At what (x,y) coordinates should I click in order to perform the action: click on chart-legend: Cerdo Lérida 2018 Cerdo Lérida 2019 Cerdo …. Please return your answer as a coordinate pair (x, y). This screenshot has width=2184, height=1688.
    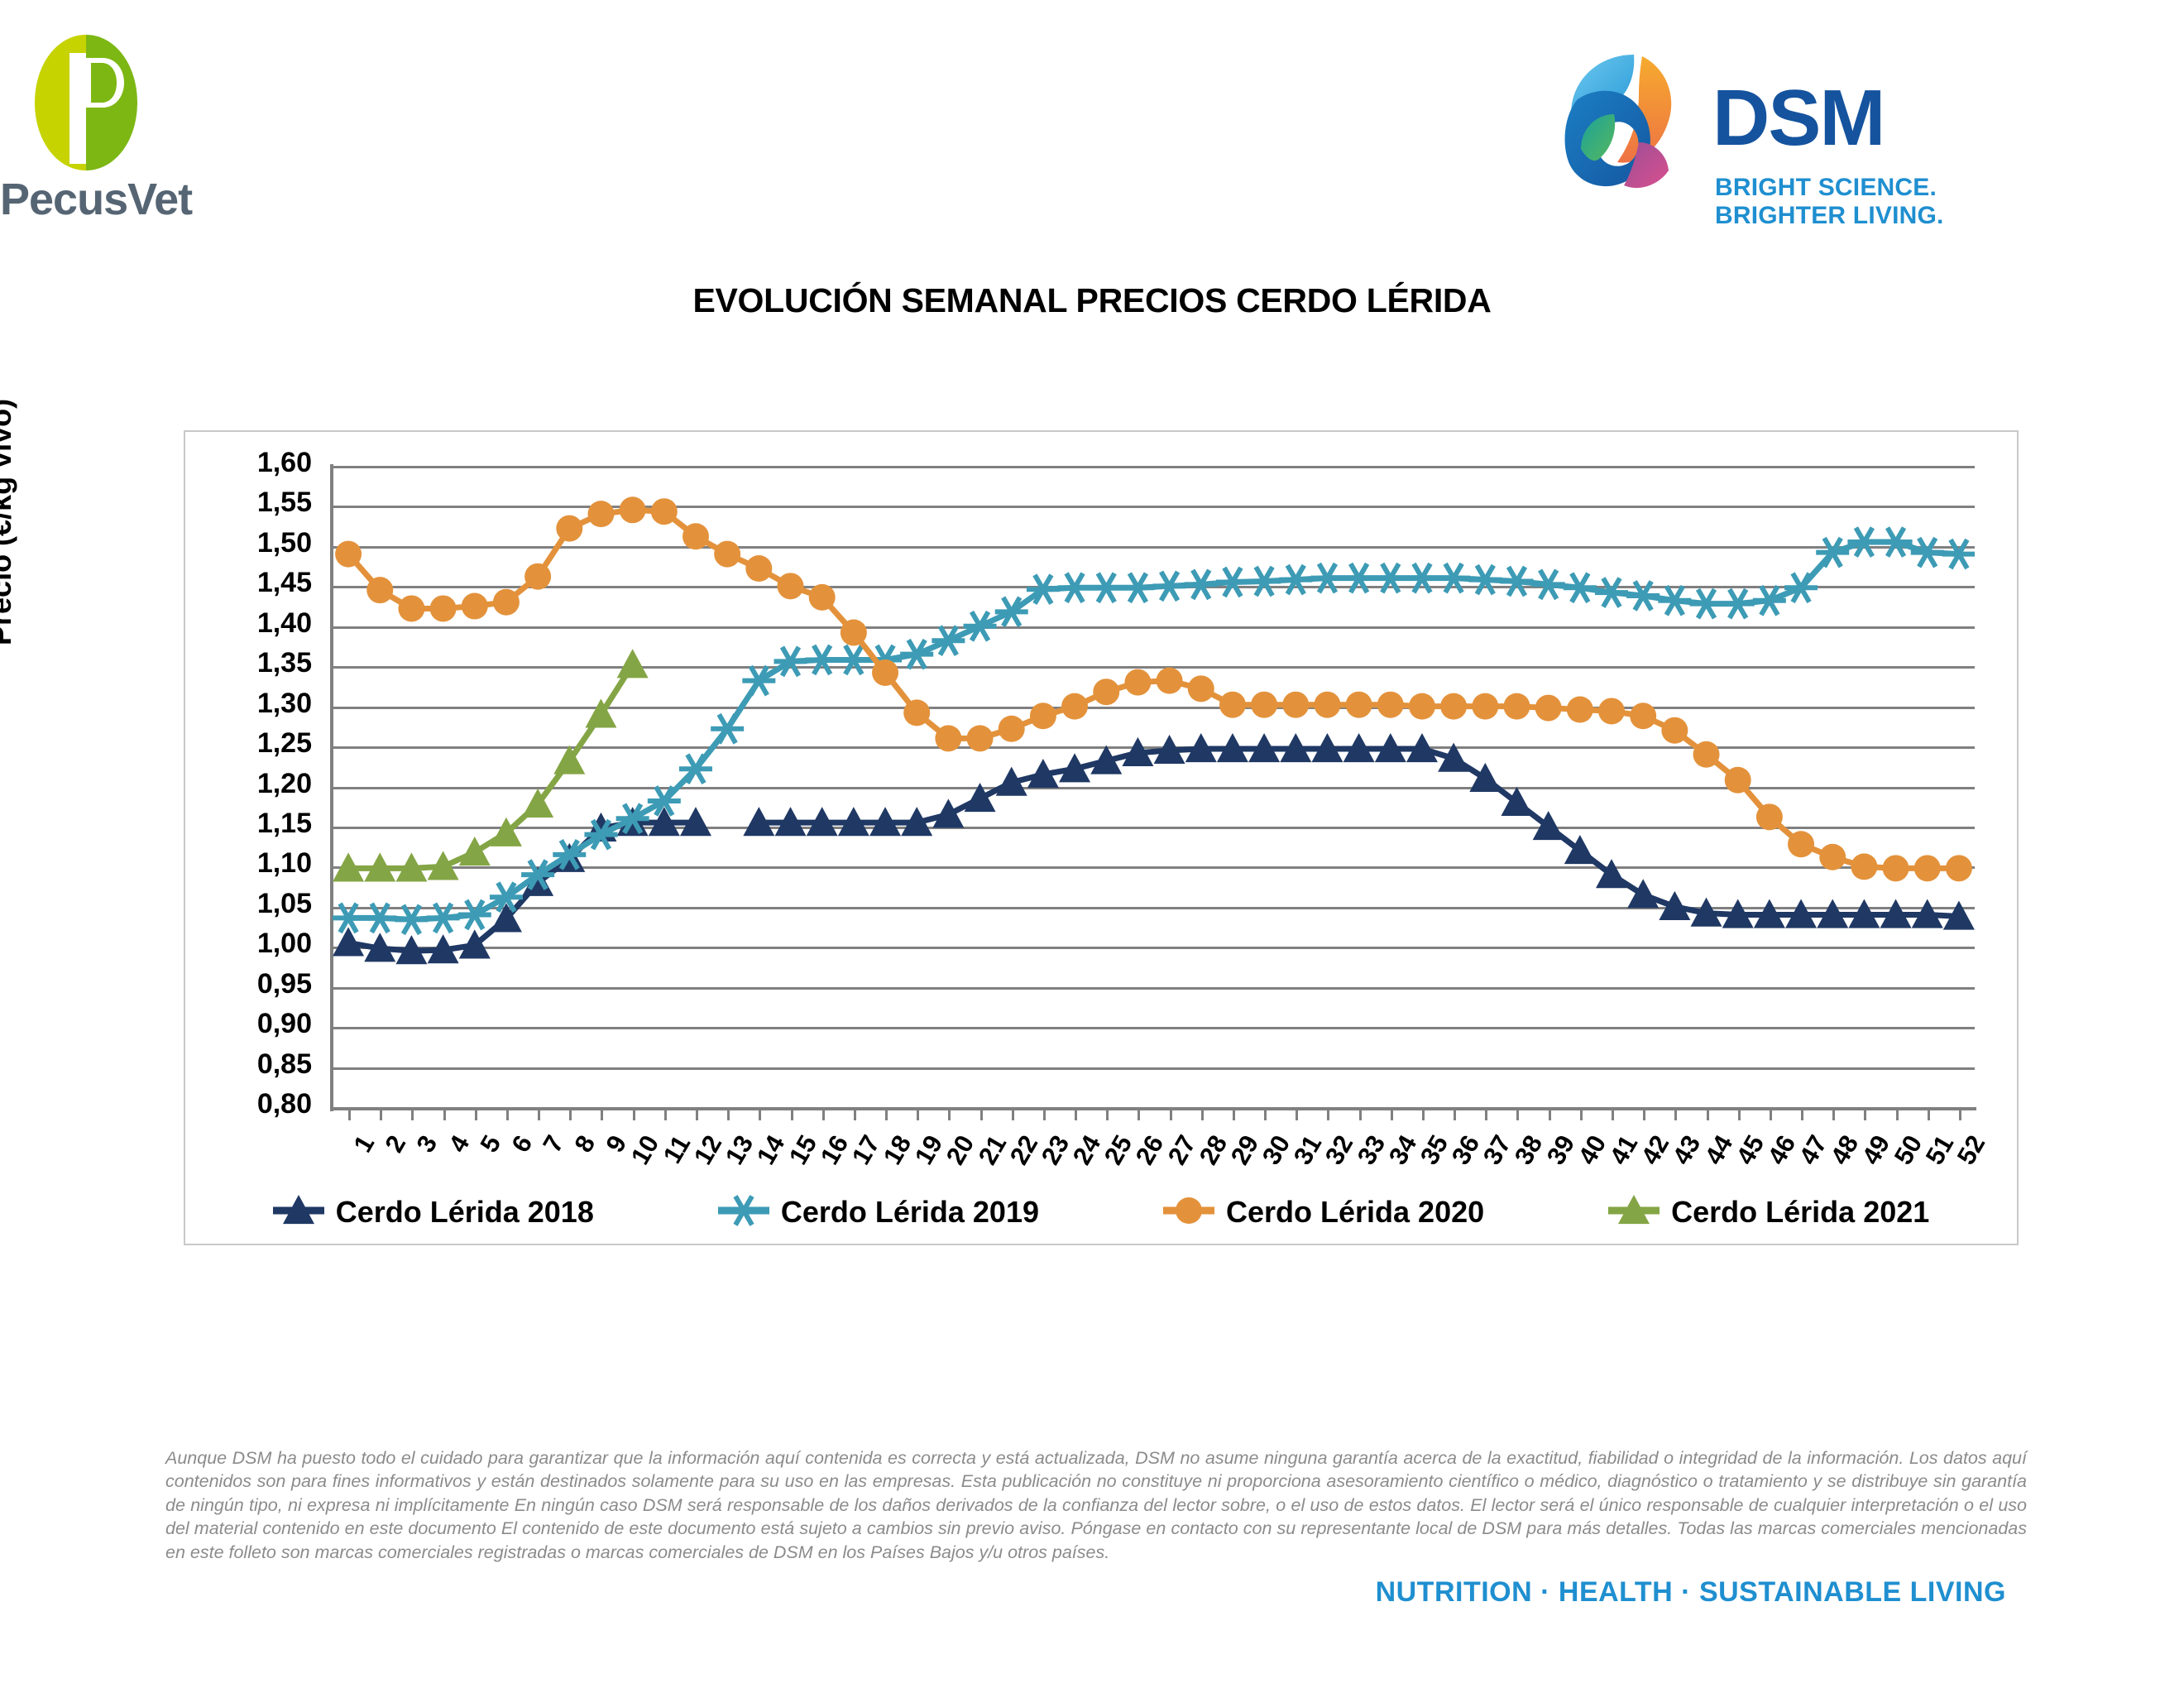
    Looking at the image, I should click on (1101, 1212).